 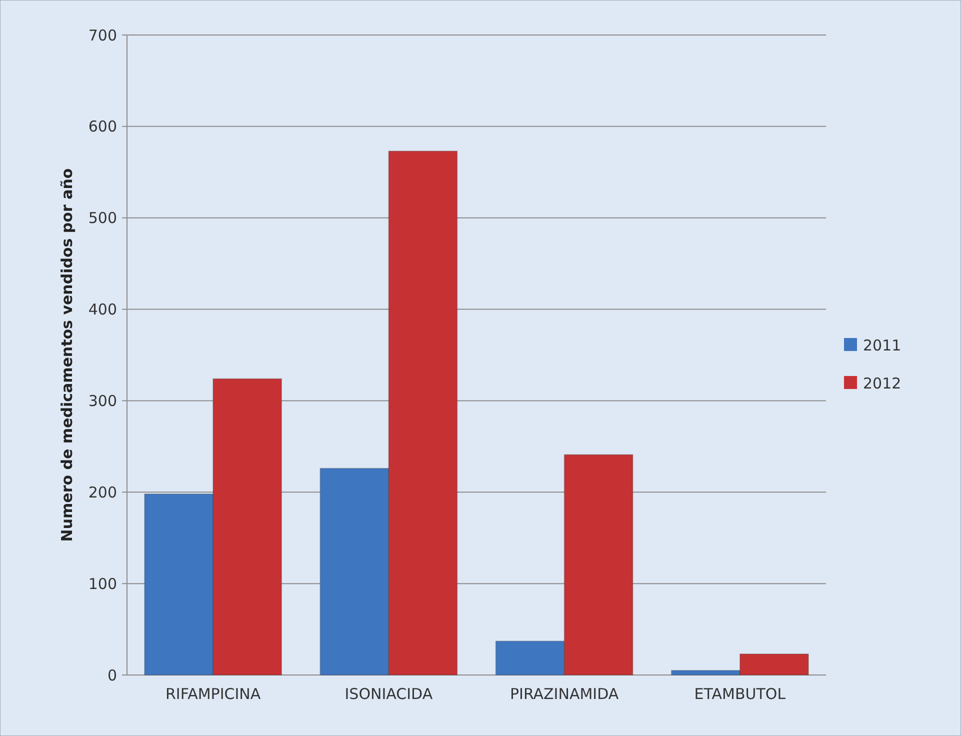 I want to click on x-tick-label: RIFAMPICINA, so click(x=213, y=694).